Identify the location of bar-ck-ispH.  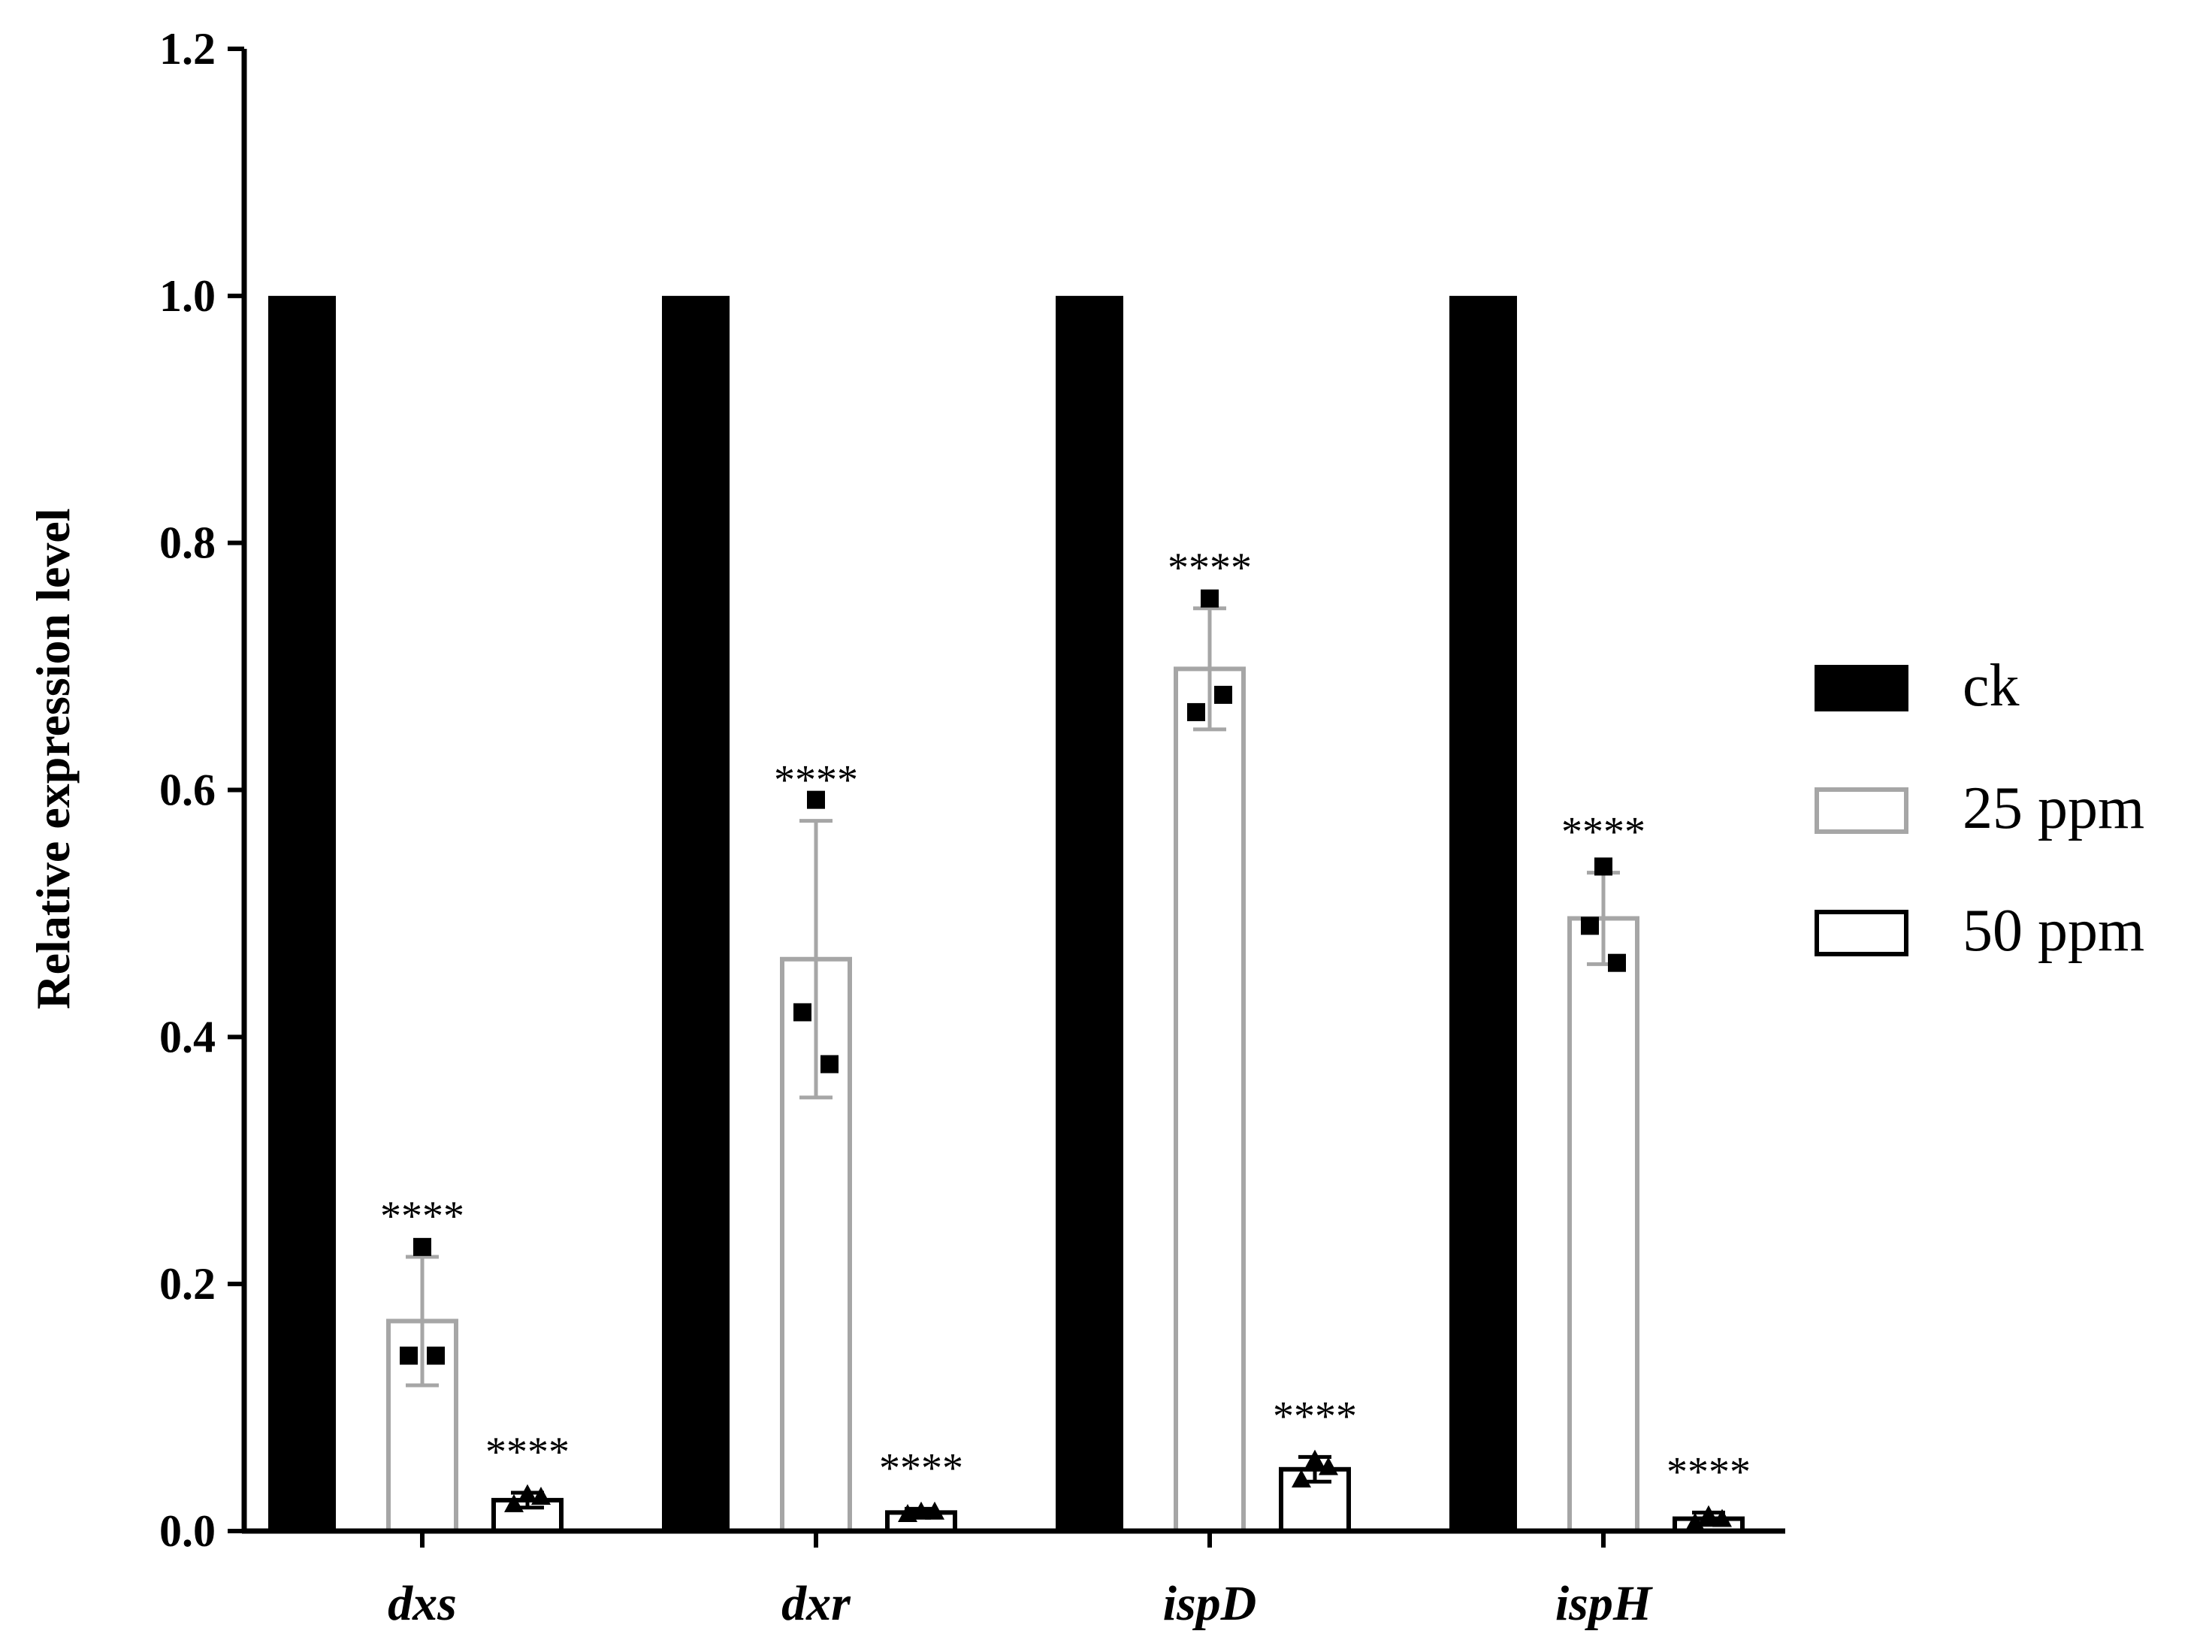
(1483, 913).